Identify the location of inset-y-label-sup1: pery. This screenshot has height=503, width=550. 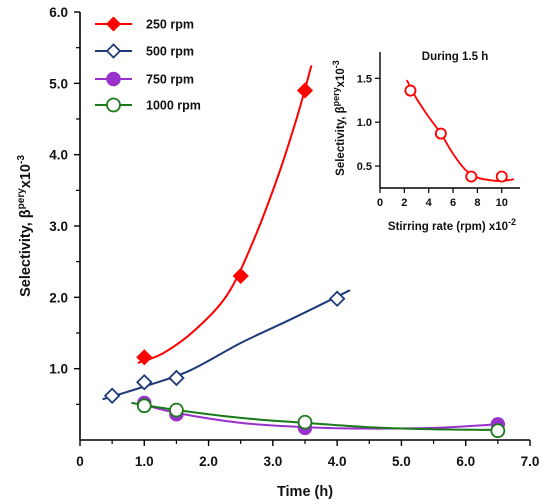
(336, 96).